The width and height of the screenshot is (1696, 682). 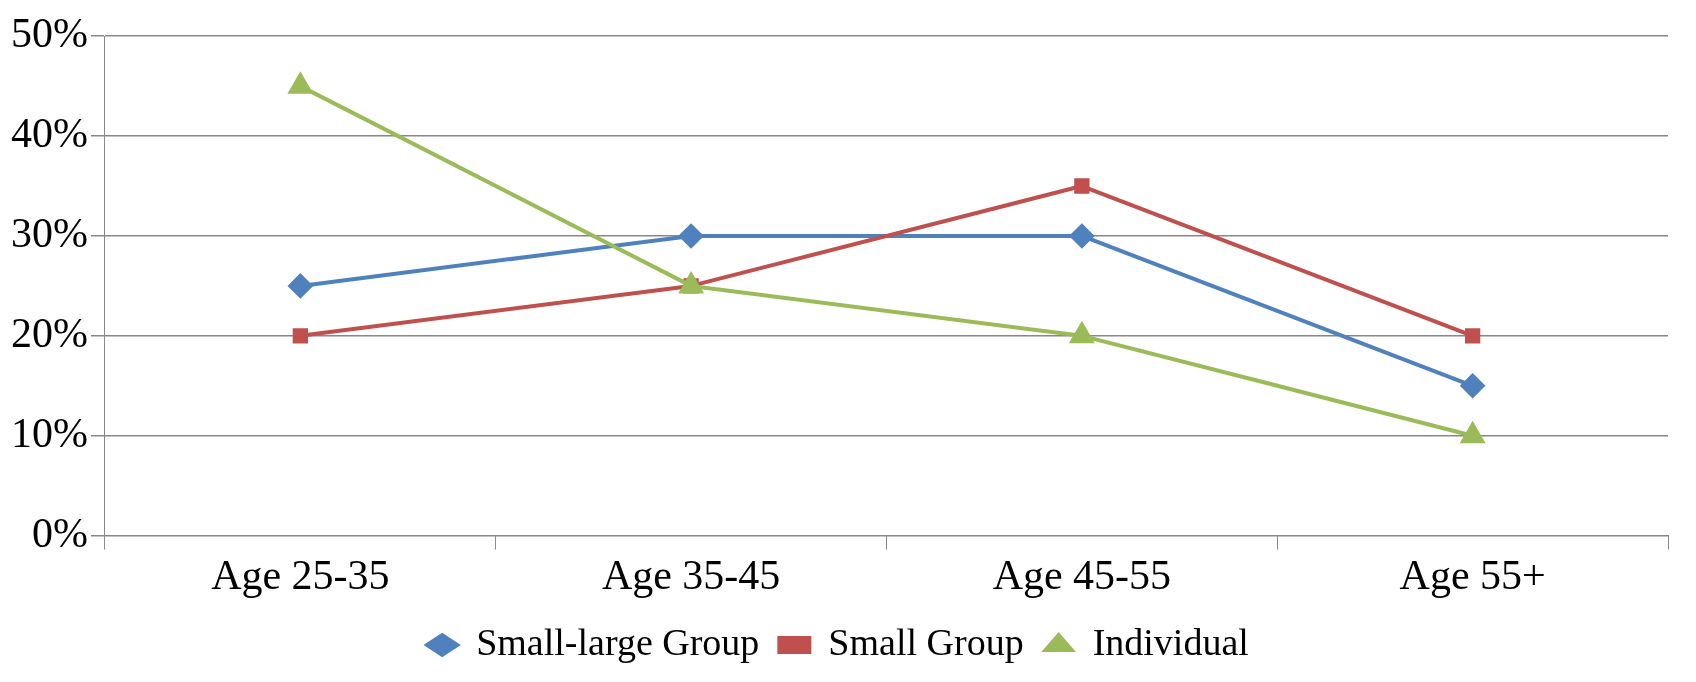 What do you see at coordinates (49, 33) in the screenshot?
I see `y-tick-label: 50%` at bounding box center [49, 33].